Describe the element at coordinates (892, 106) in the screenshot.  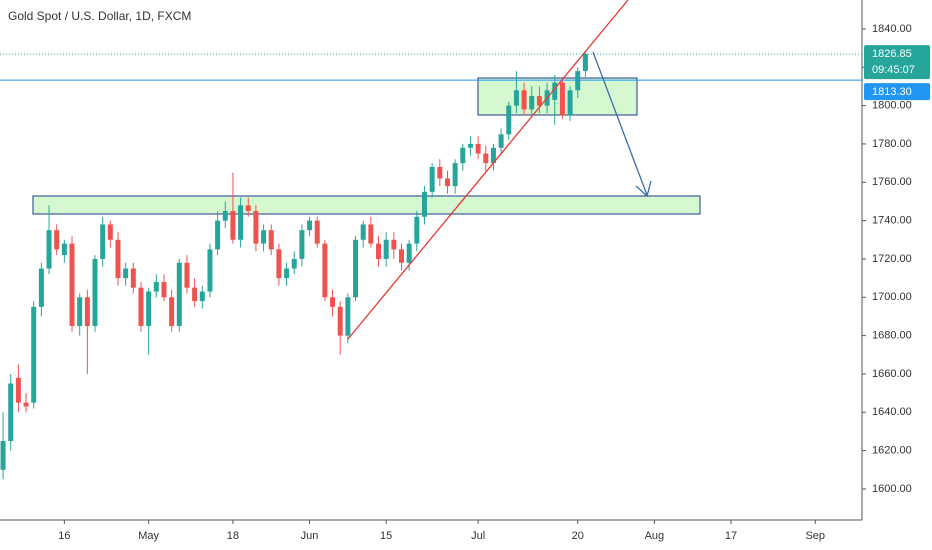
I see `y-tick-label: 1800.00` at that location.